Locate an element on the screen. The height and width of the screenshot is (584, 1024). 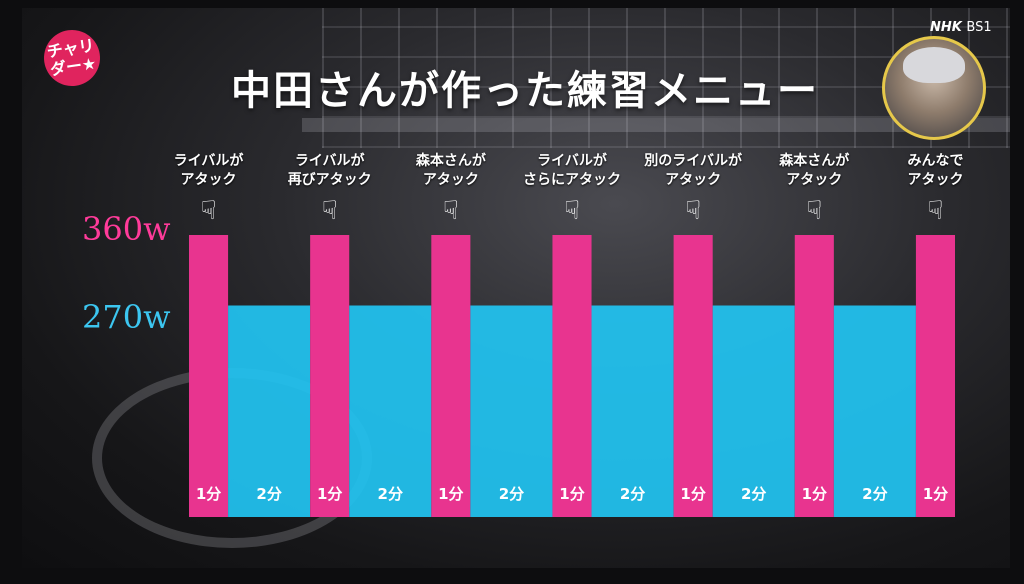
duration-label-4: 2分 is located at coordinates (390, 494).